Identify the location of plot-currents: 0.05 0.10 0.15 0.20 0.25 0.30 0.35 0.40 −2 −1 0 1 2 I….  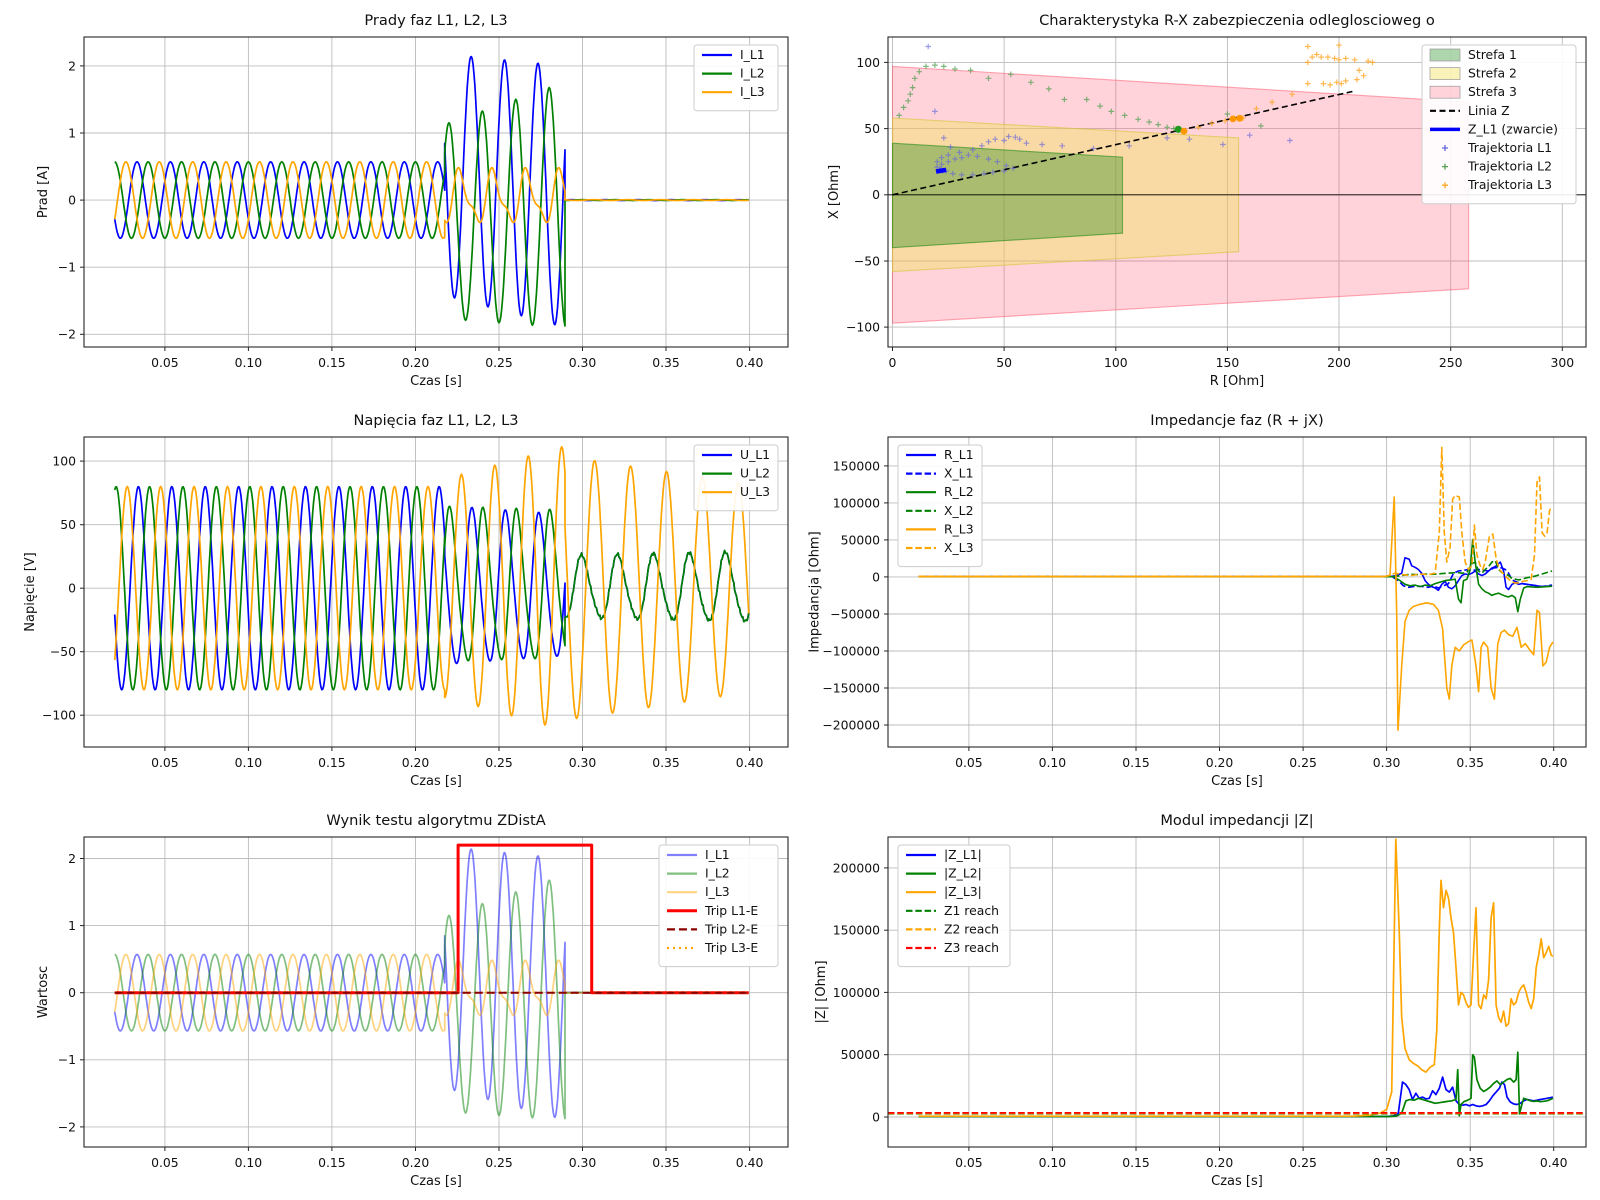
(412, 200).